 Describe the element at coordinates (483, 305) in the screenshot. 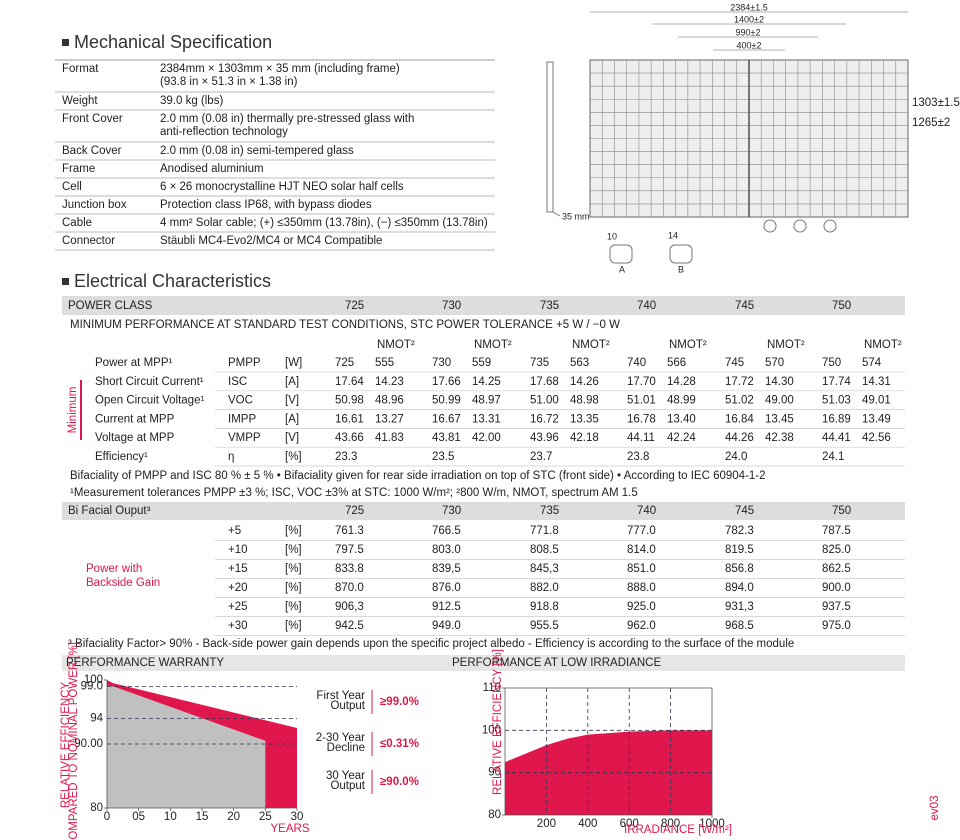

I see `header-band` at that location.